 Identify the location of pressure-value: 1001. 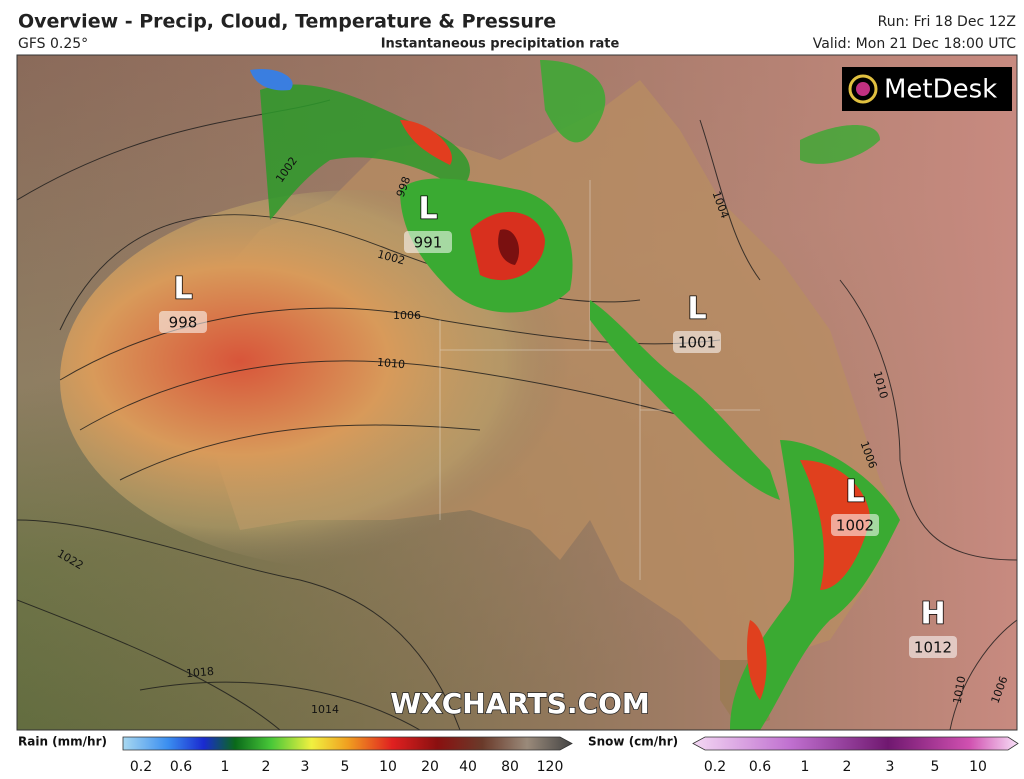
(697, 343).